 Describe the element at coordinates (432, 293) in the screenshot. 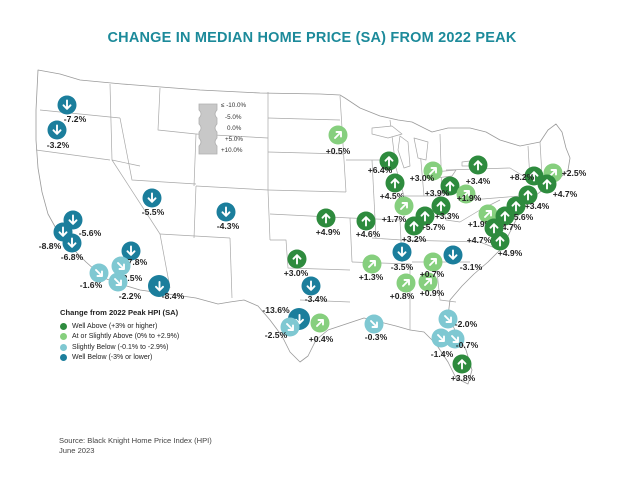

I see `marker-value-label: +0.9%` at that location.